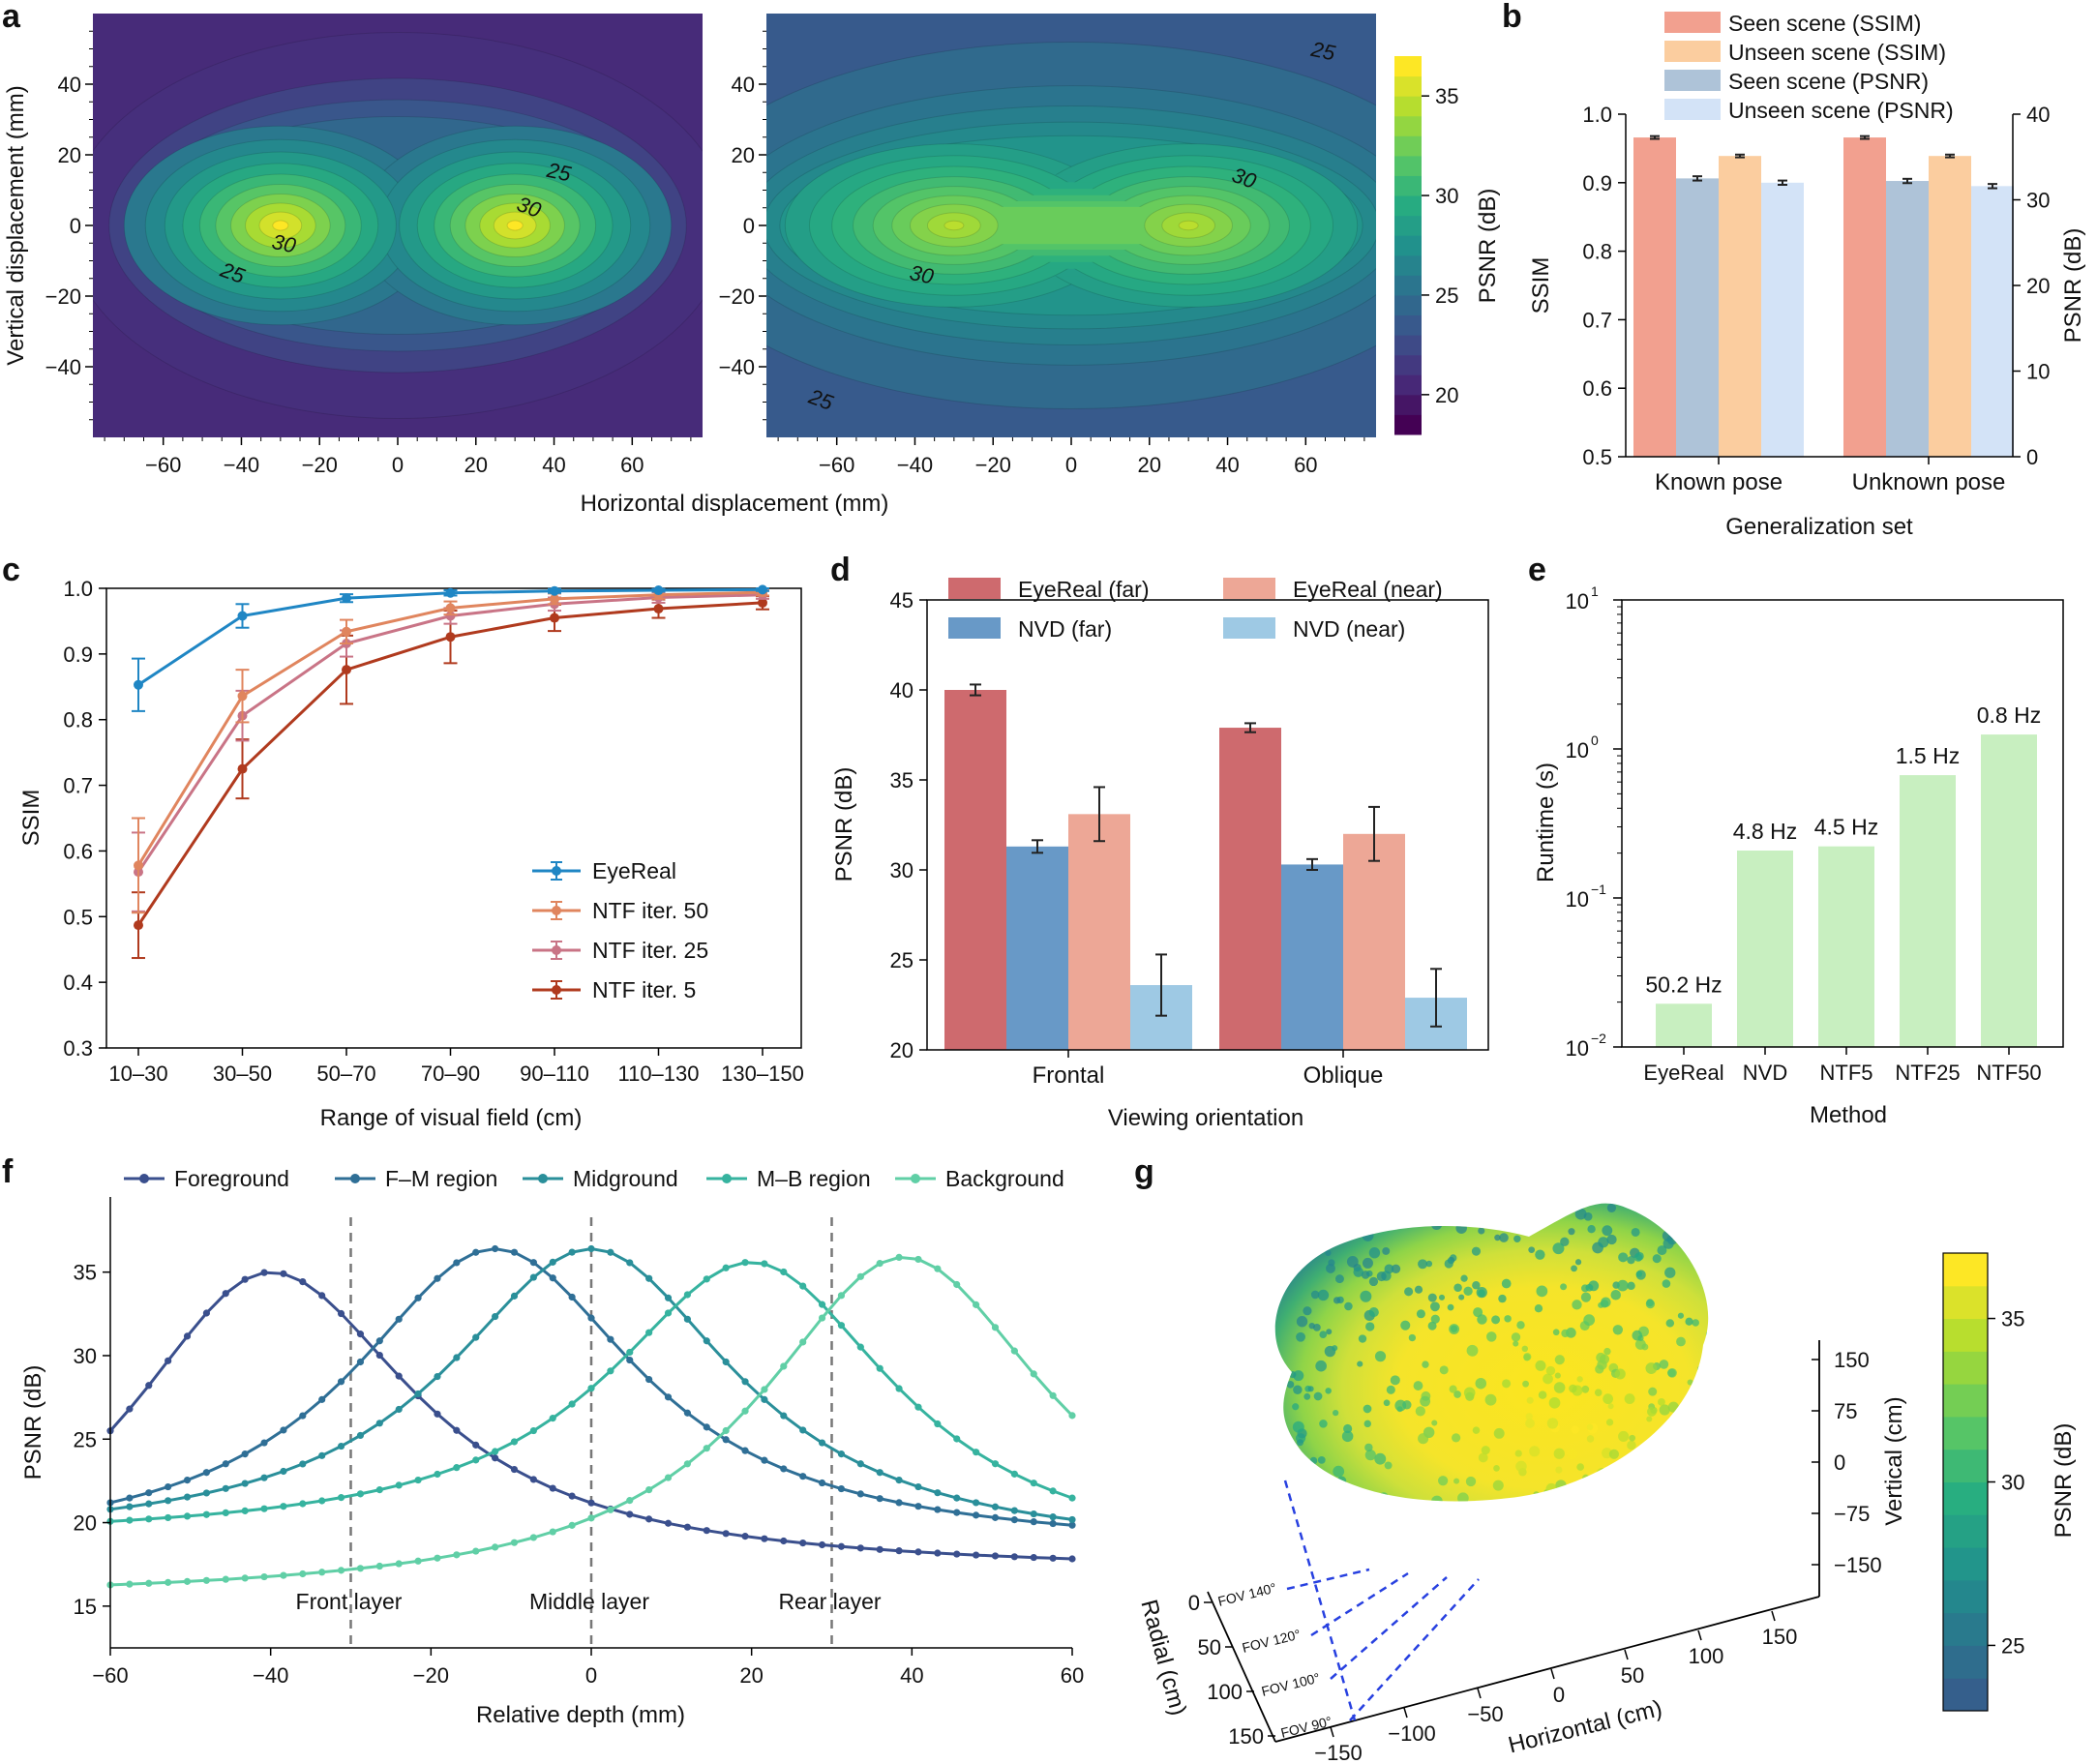  I want to click on horizontal-tick-label: 50, so click(1633, 1675).